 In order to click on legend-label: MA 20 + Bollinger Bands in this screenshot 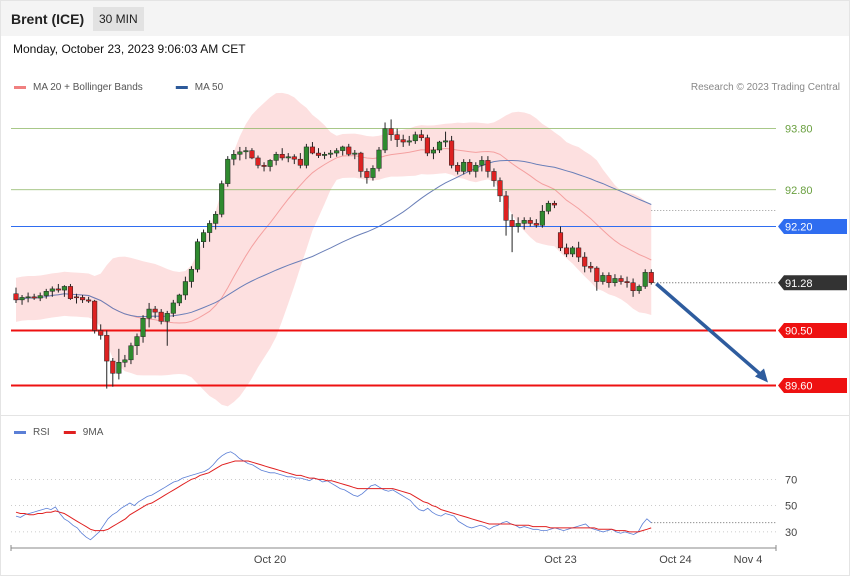, I will do `click(88, 87)`.